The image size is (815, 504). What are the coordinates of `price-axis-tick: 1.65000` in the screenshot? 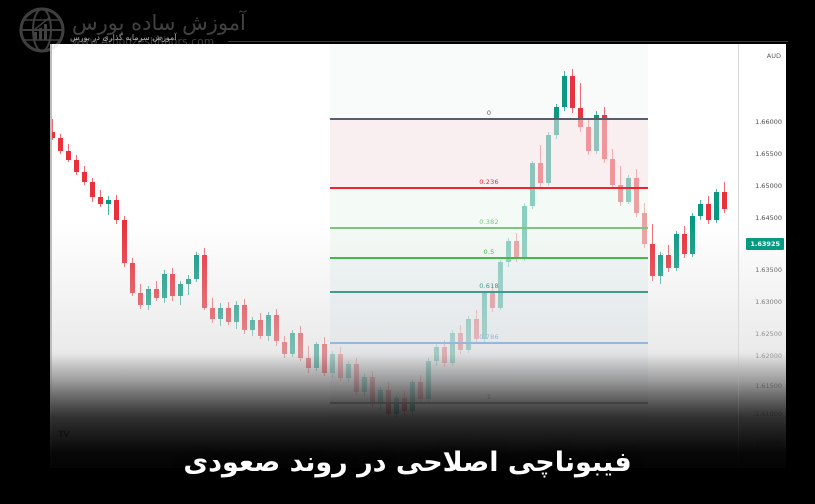 It's located at (768, 186).